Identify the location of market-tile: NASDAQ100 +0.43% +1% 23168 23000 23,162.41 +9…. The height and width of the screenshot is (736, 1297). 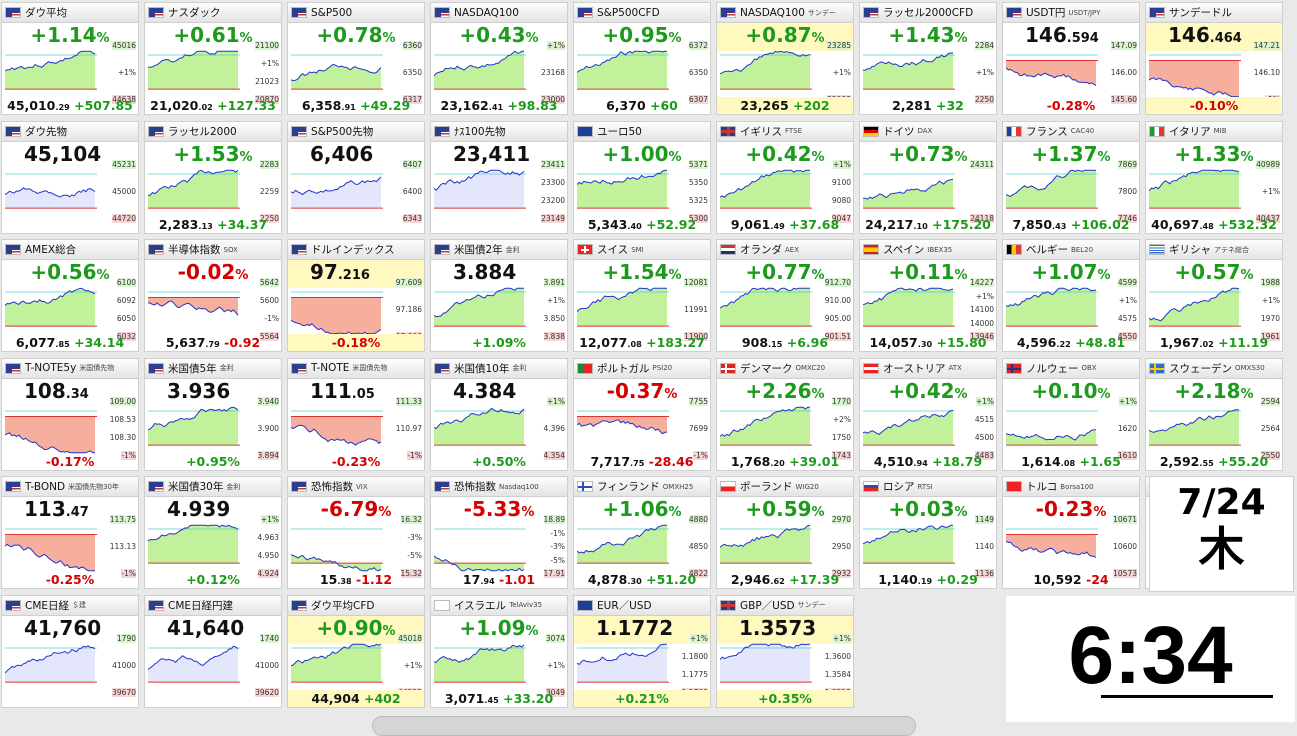
(499, 58).